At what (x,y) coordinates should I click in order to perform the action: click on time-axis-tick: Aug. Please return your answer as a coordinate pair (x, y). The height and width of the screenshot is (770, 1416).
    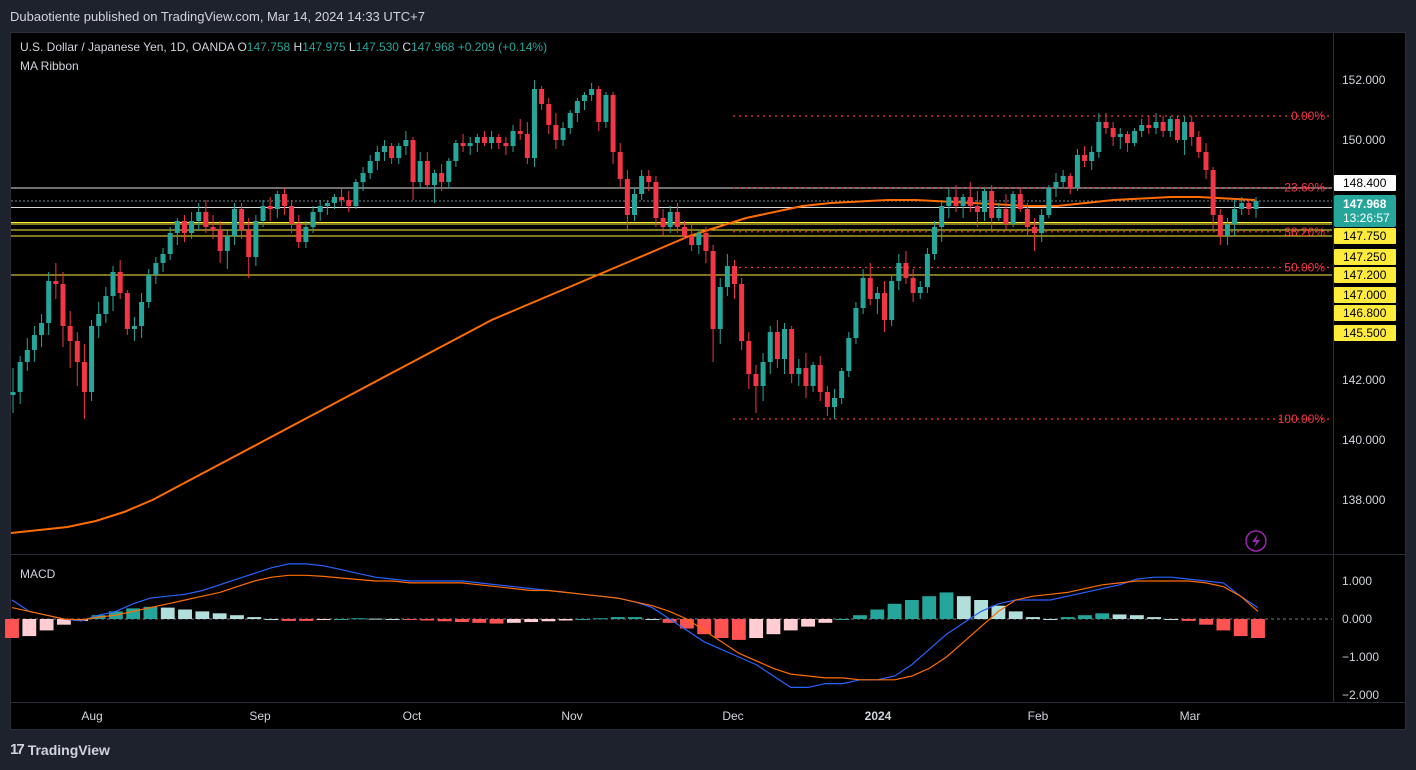
    Looking at the image, I should click on (91, 716).